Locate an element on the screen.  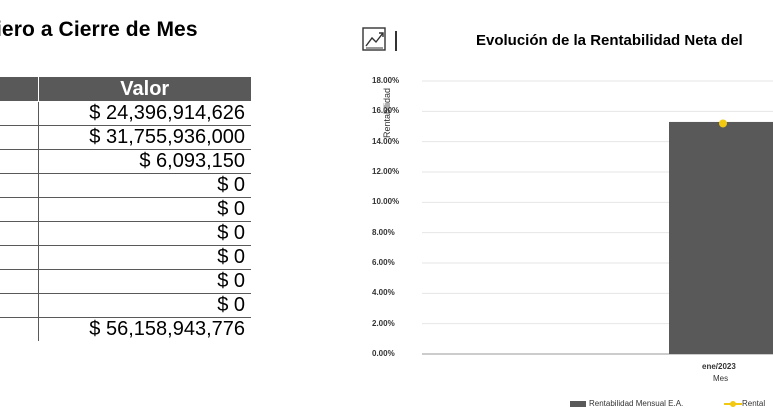
y-tick-label: 18.00% is located at coordinates (386, 80).